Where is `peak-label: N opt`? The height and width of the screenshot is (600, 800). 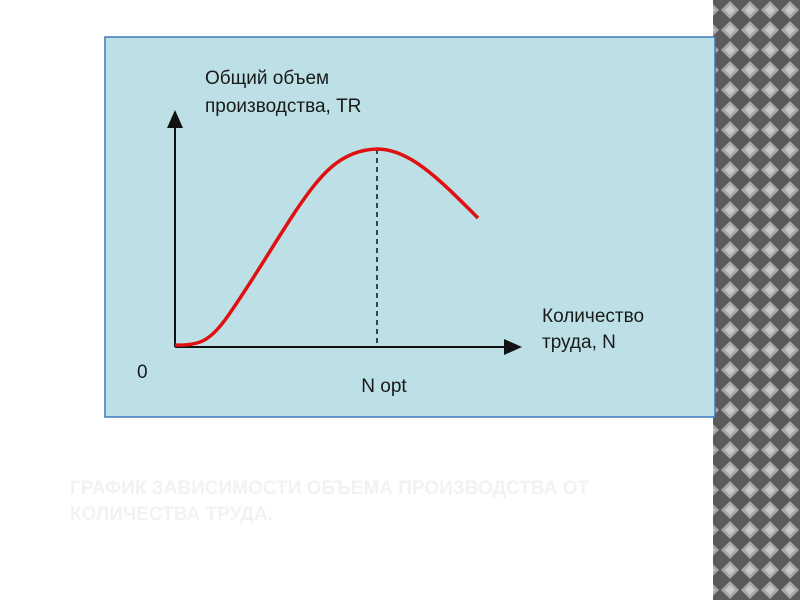
peak-label: N opt is located at coordinates (384, 386).